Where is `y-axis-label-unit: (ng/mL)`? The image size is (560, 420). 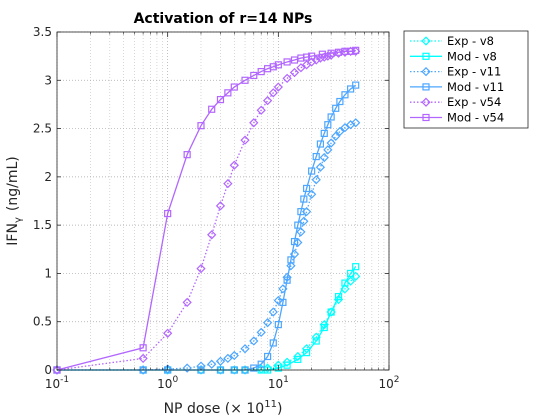 y-axis-label-unit: (ng/mL) is located at coordinates (13, 183).